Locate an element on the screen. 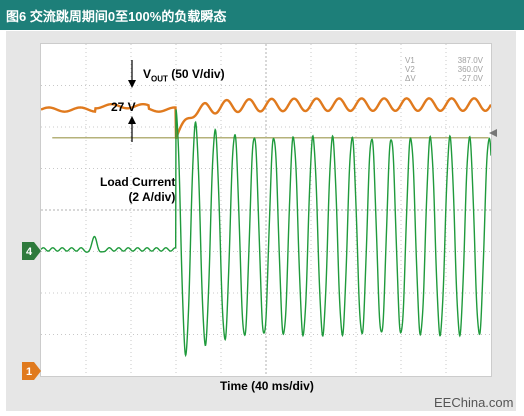 Image resolution: width=524 pixels, height=416 pixels. channel-1-marker: 1 is located at coordinates (31, 371).